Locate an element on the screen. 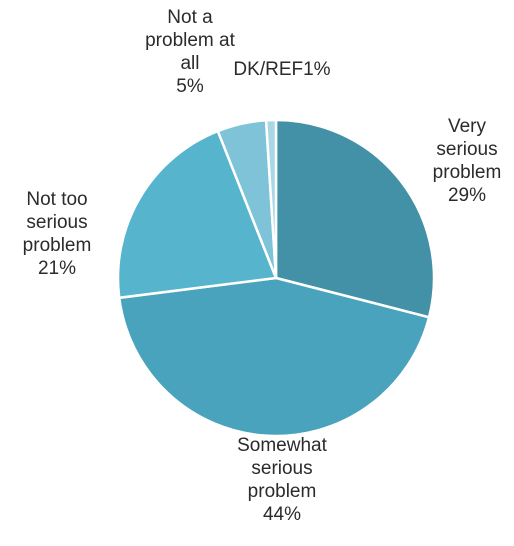  slice-label-line: Somewhat is located at coordinates (282, 445).